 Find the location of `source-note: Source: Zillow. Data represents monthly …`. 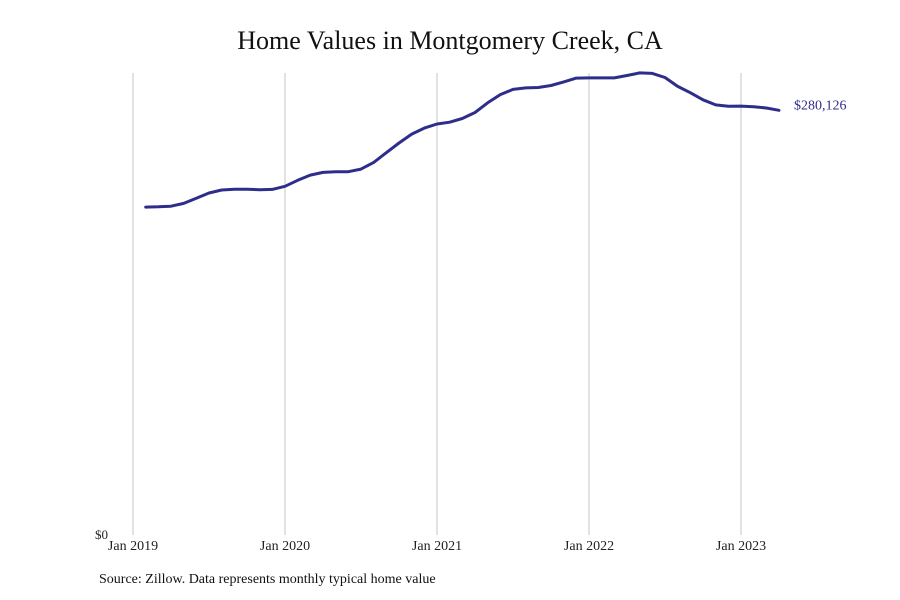

source-note: Source: Zillow. Data represents monthly … is located at coordinates (267, 579).